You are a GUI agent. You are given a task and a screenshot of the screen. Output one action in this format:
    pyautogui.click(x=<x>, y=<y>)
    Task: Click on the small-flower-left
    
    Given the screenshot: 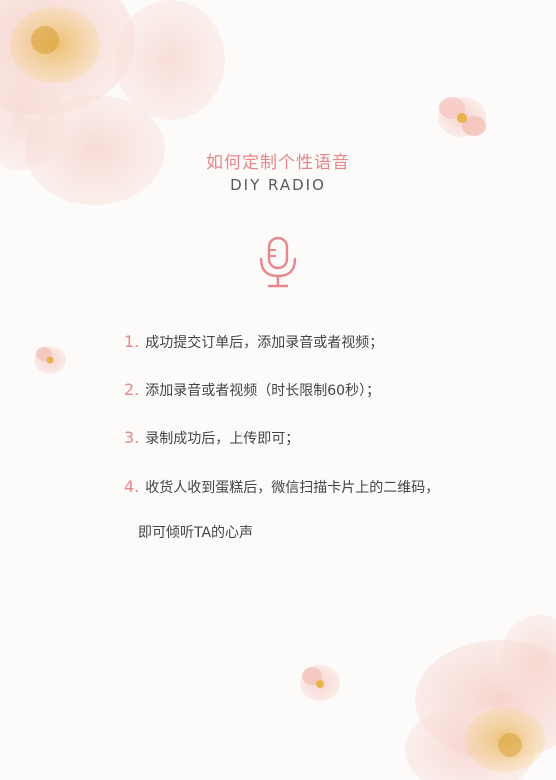 What is the action you would take?
    pyautogui.click(x=50, y=360)
    